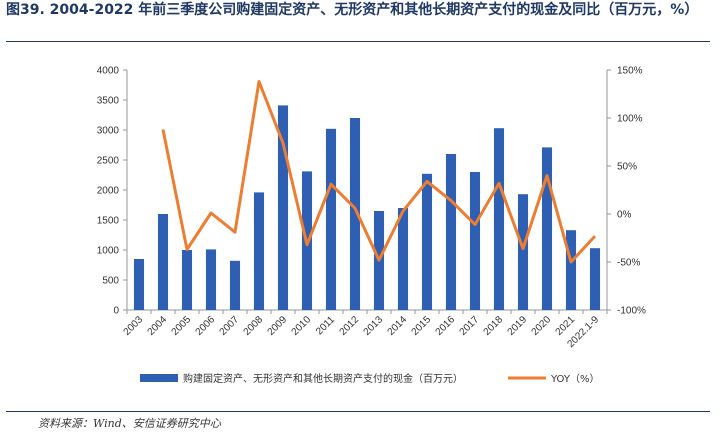 This screenshot has width=725, height=437. I want to click on x-tick-label: 2005, so click(182, 326).